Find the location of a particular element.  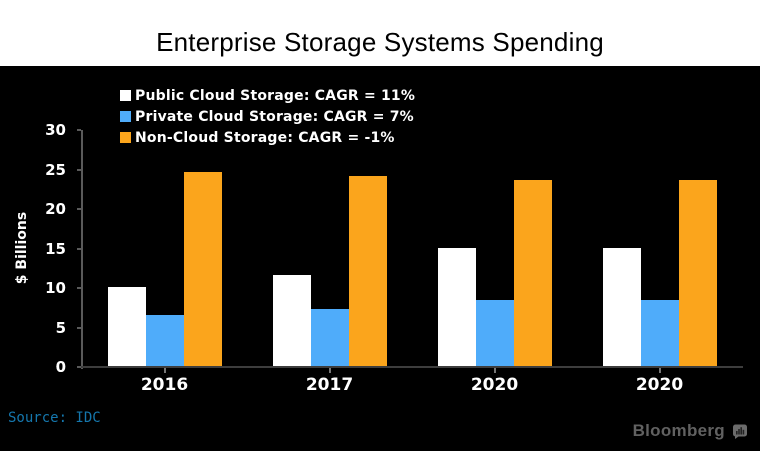

source-text: Source: IDC is located at coordinates (54, 418).